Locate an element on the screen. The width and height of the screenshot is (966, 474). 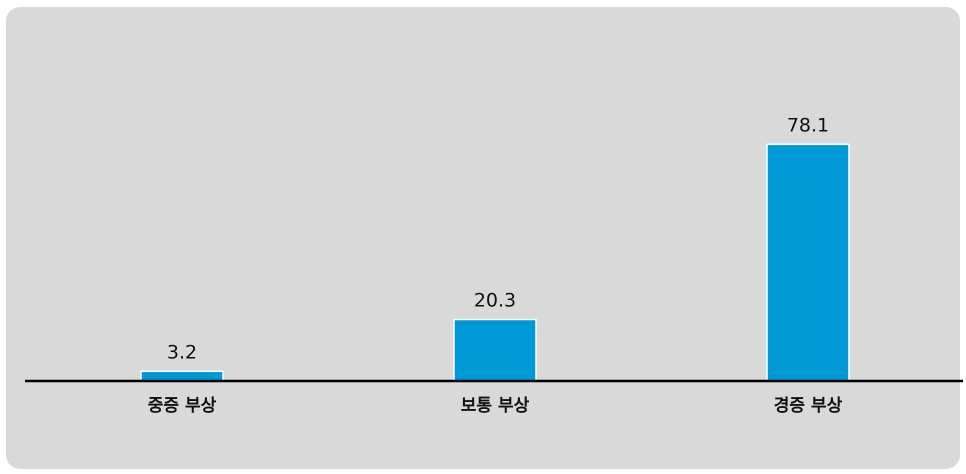
category-label-3: 경증 부상 is located at coordinates (808, 406).